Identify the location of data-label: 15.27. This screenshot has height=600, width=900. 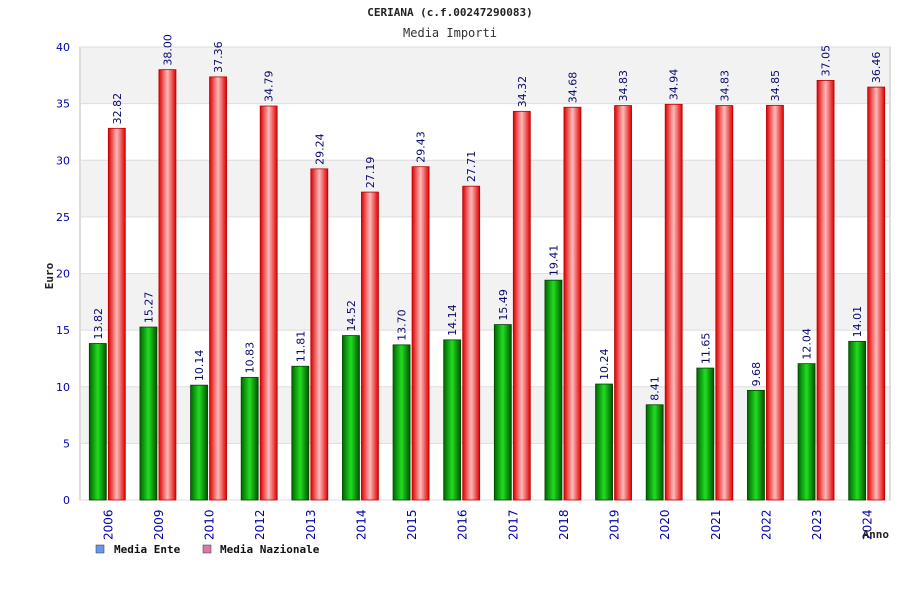
(148, 308).